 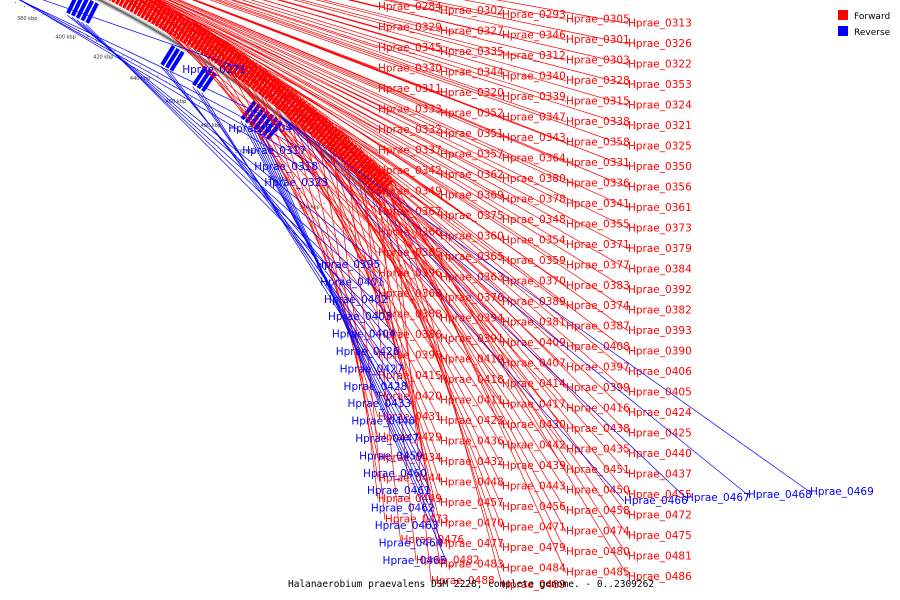 I want to click on gene-label: Hprae_0301, so click(x=598, y=40).